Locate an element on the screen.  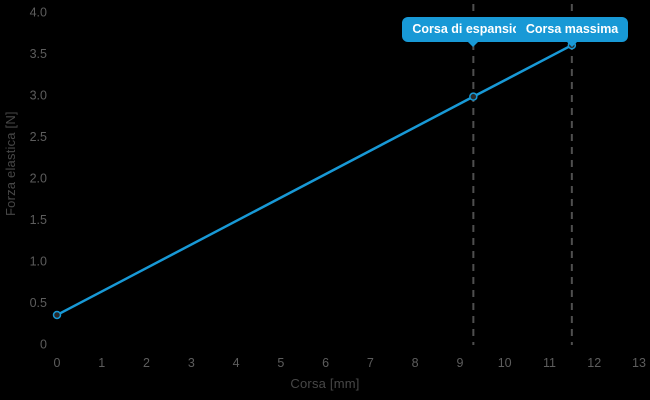
annotation-label: Corsa massima is located at coordinates (572, 29).